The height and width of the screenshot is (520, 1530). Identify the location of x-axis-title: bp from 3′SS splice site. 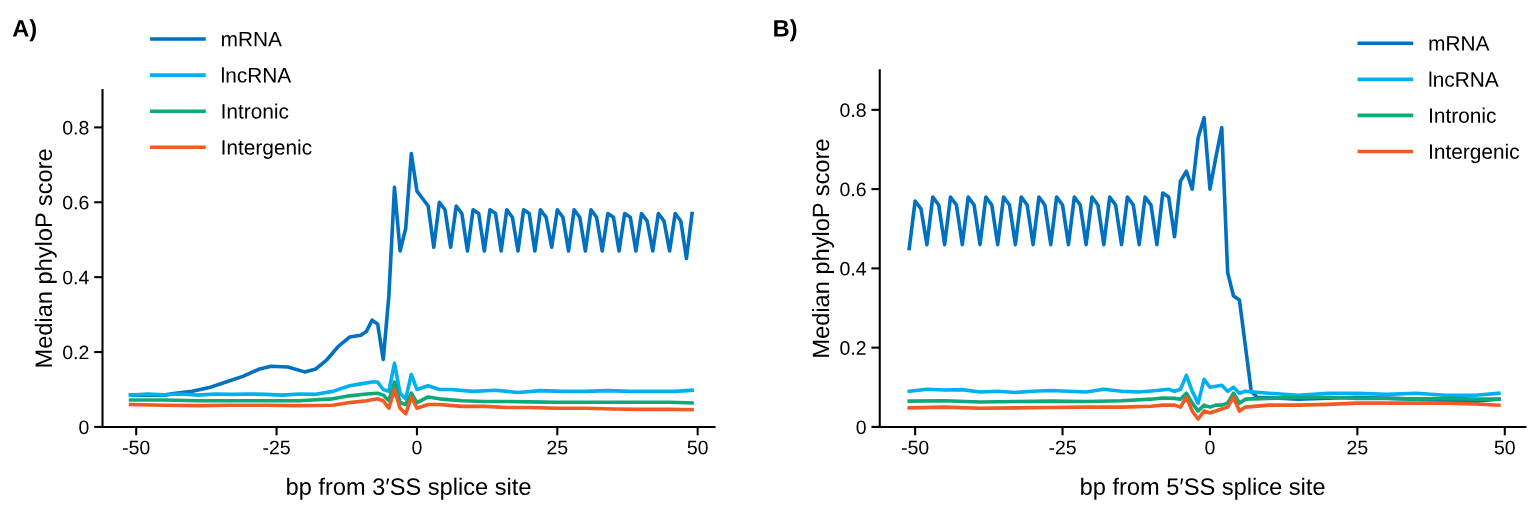
(409, 488).